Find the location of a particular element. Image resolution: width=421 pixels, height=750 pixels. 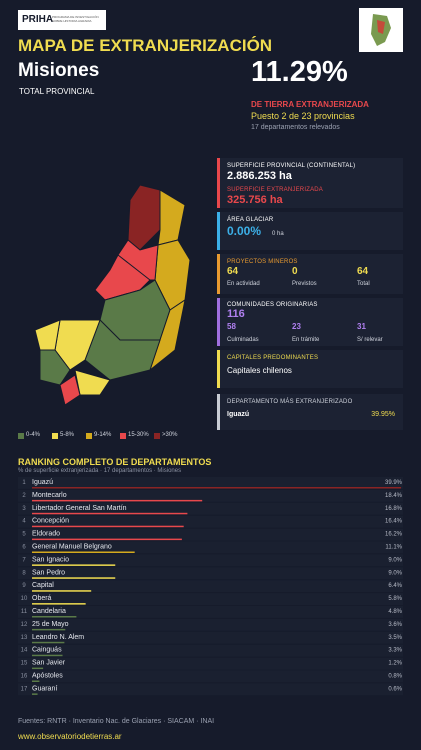

scope: TOTAL PROVINCIAL is located at coordinates (57, 91).